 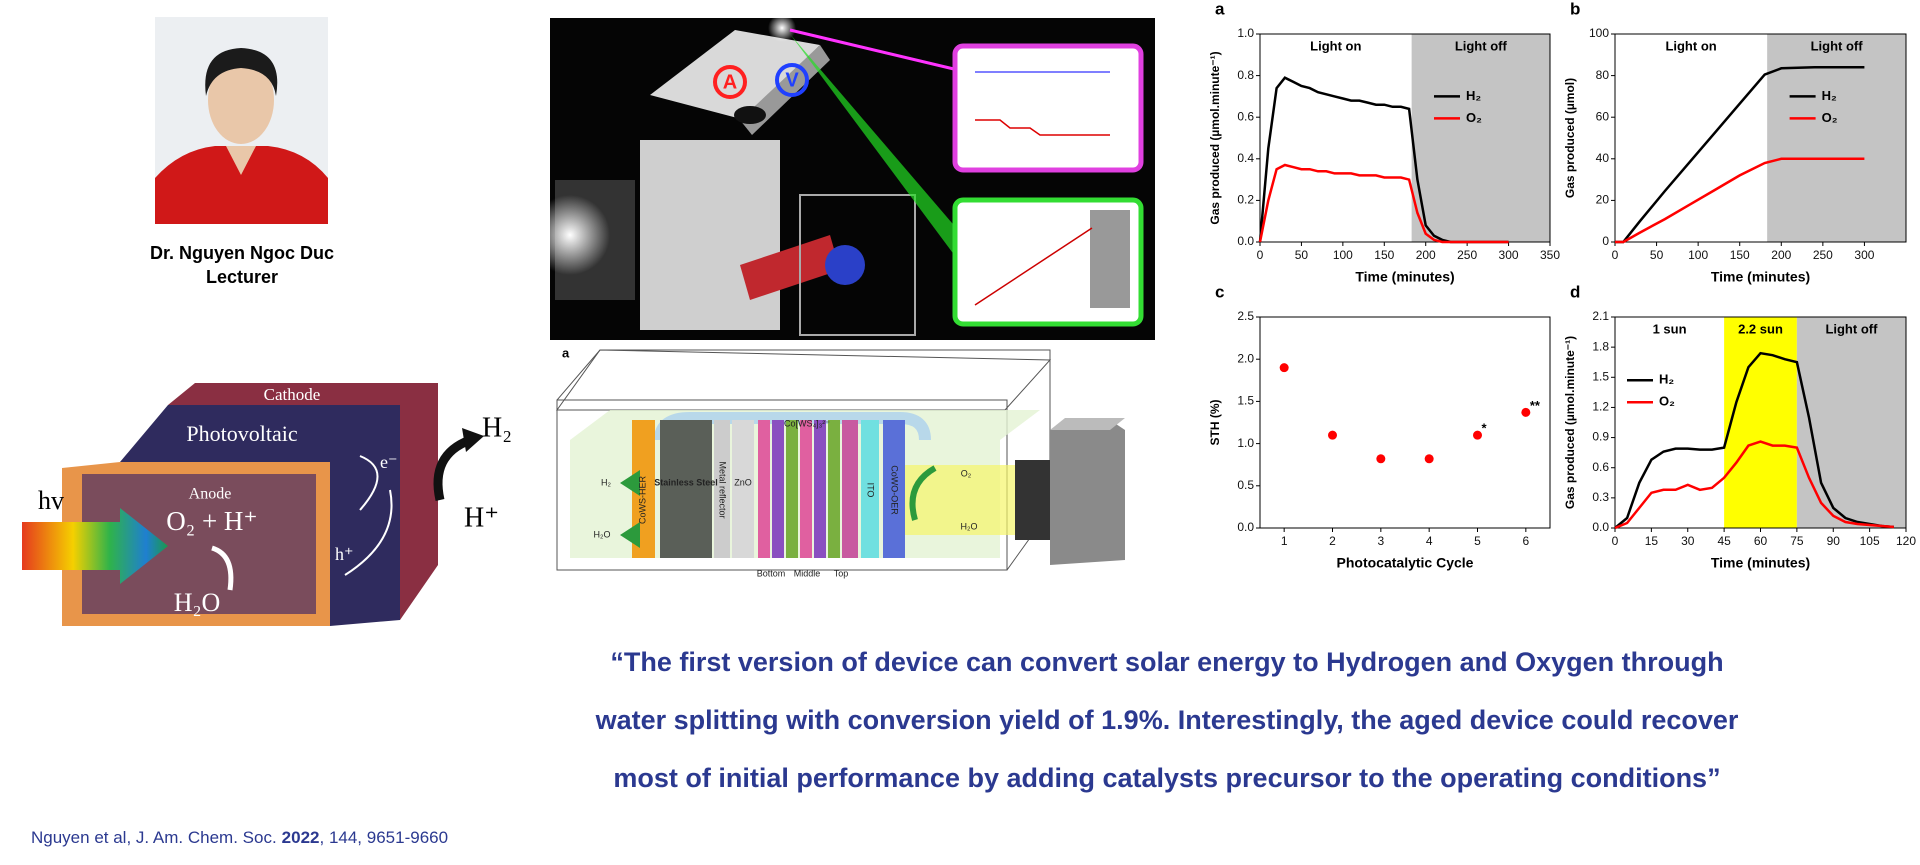 I want to click on her-label: CoWS-HER, so click(x=642, y=500).